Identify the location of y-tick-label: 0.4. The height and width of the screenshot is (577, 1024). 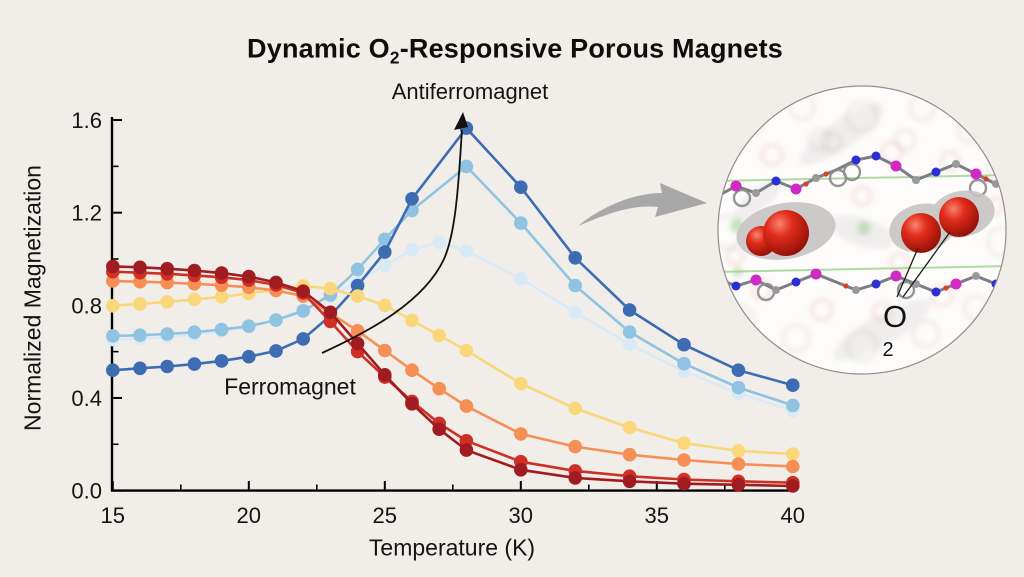
(86, 398).